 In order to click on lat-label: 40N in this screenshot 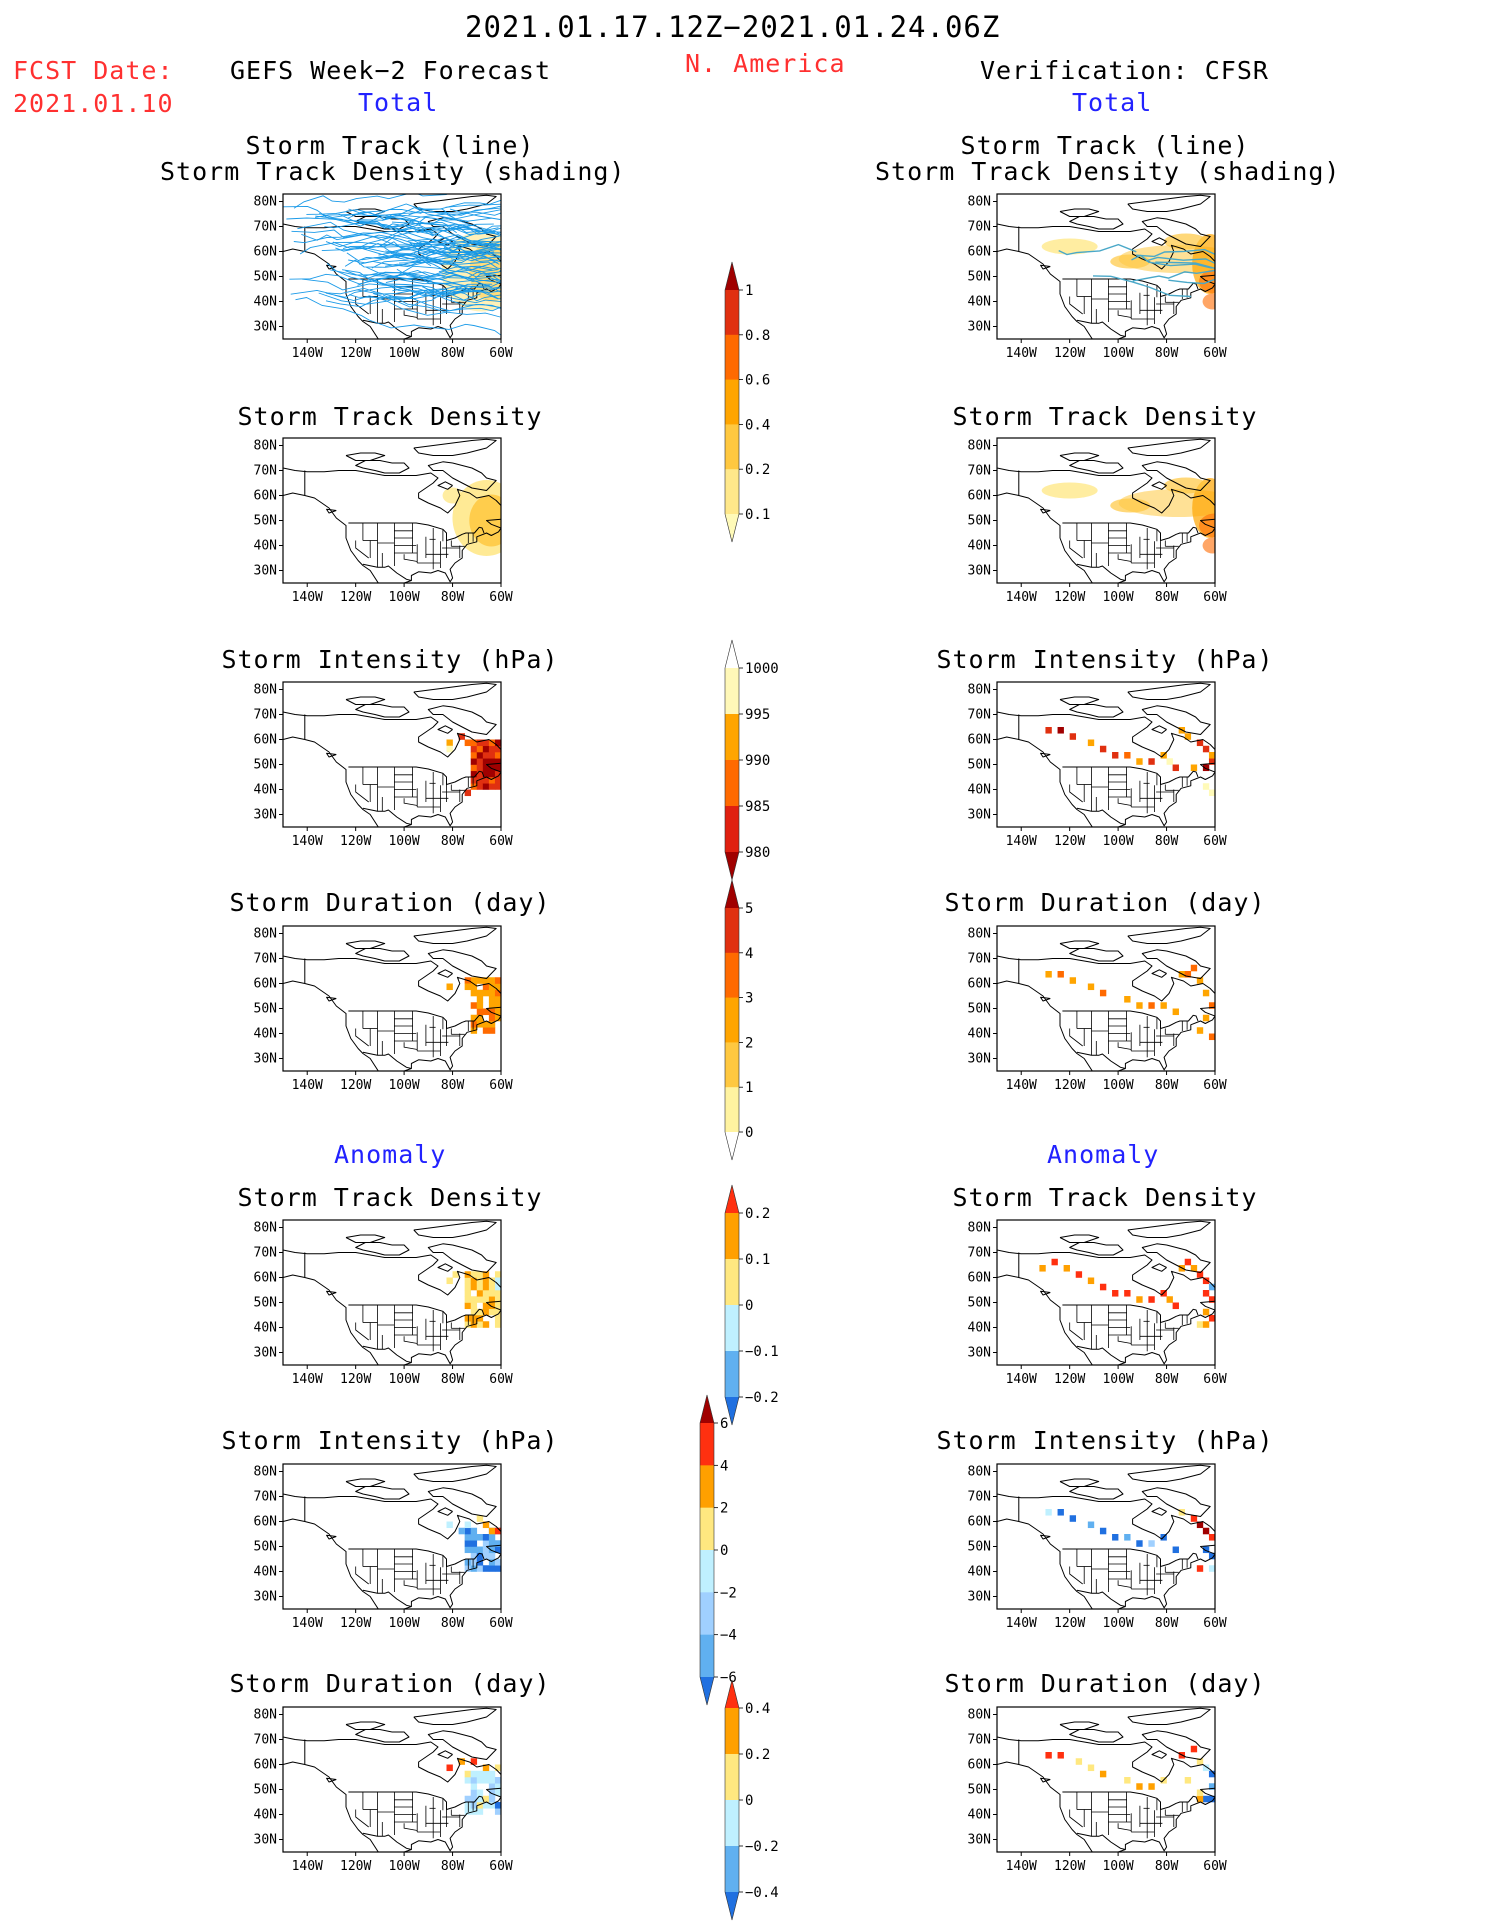, I will do `click(979, 1328)`.